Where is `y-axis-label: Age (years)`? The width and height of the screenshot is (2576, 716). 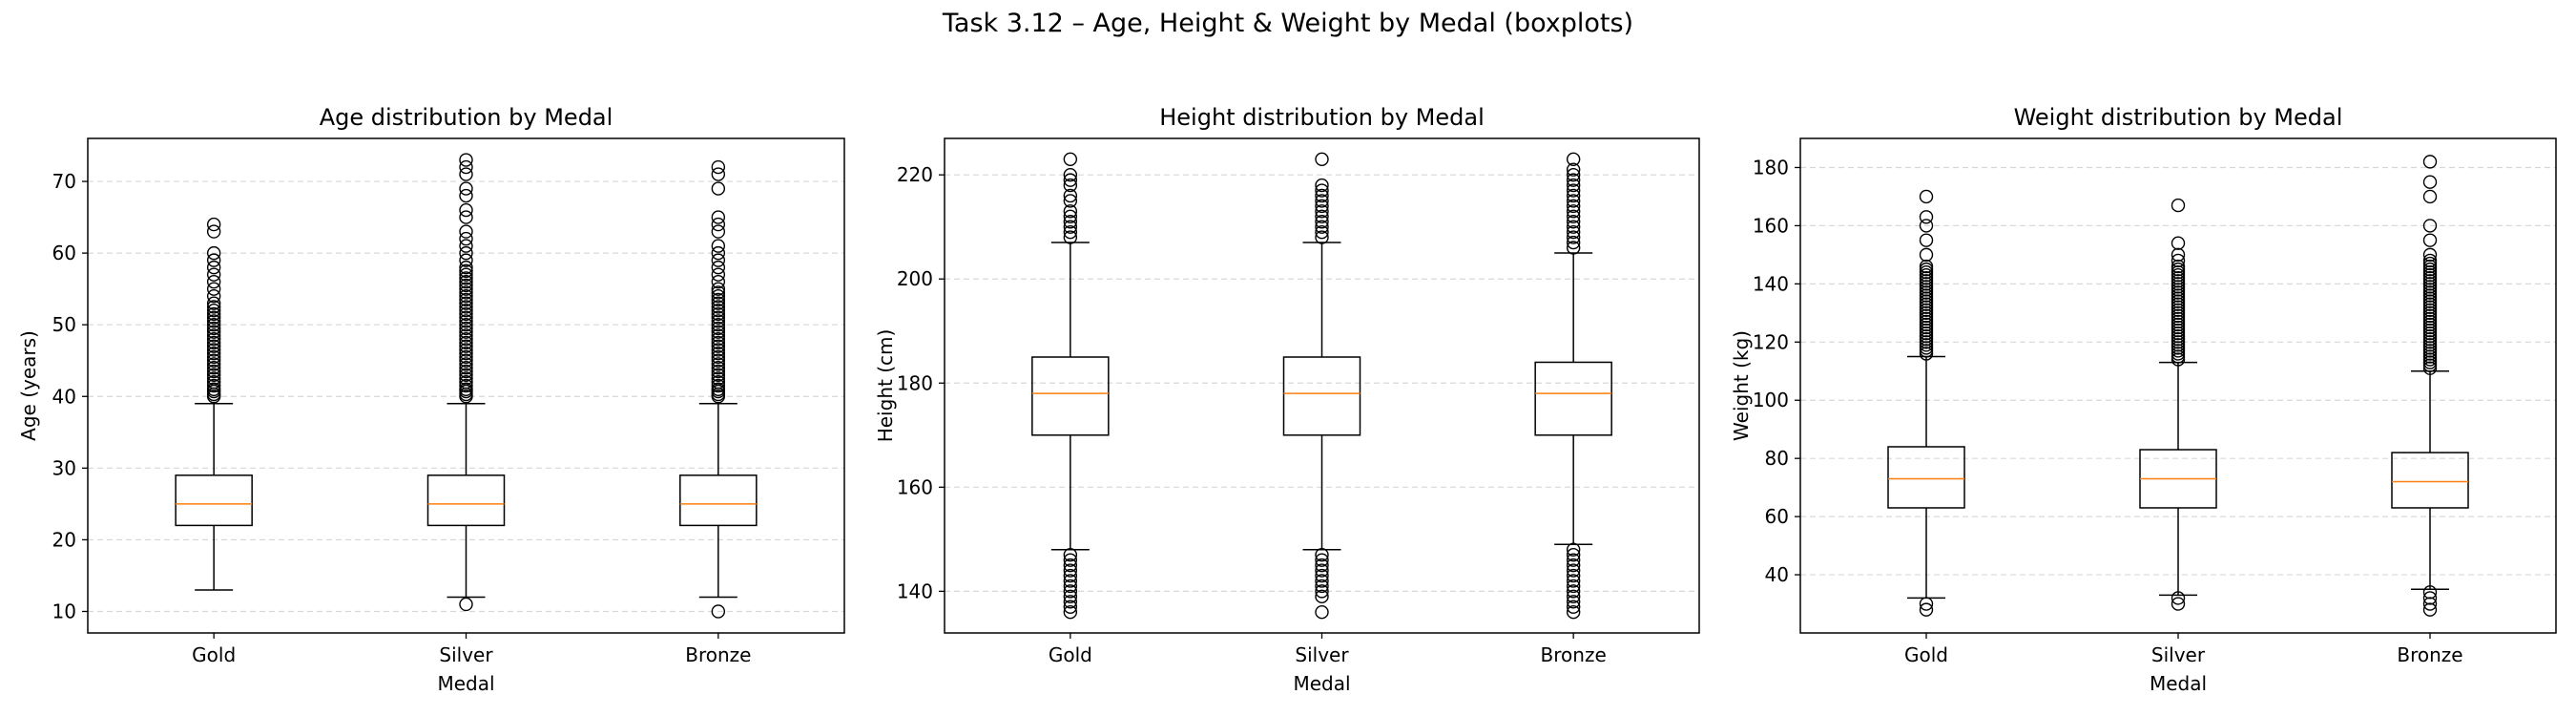
y-axis-label: Age (years) is located at coordinates (28, 385).